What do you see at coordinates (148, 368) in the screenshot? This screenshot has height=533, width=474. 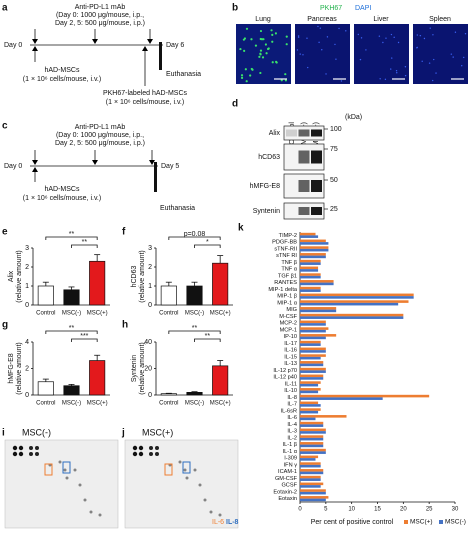 I see `y-tick-label: 20` at bounding box center [148, 368].